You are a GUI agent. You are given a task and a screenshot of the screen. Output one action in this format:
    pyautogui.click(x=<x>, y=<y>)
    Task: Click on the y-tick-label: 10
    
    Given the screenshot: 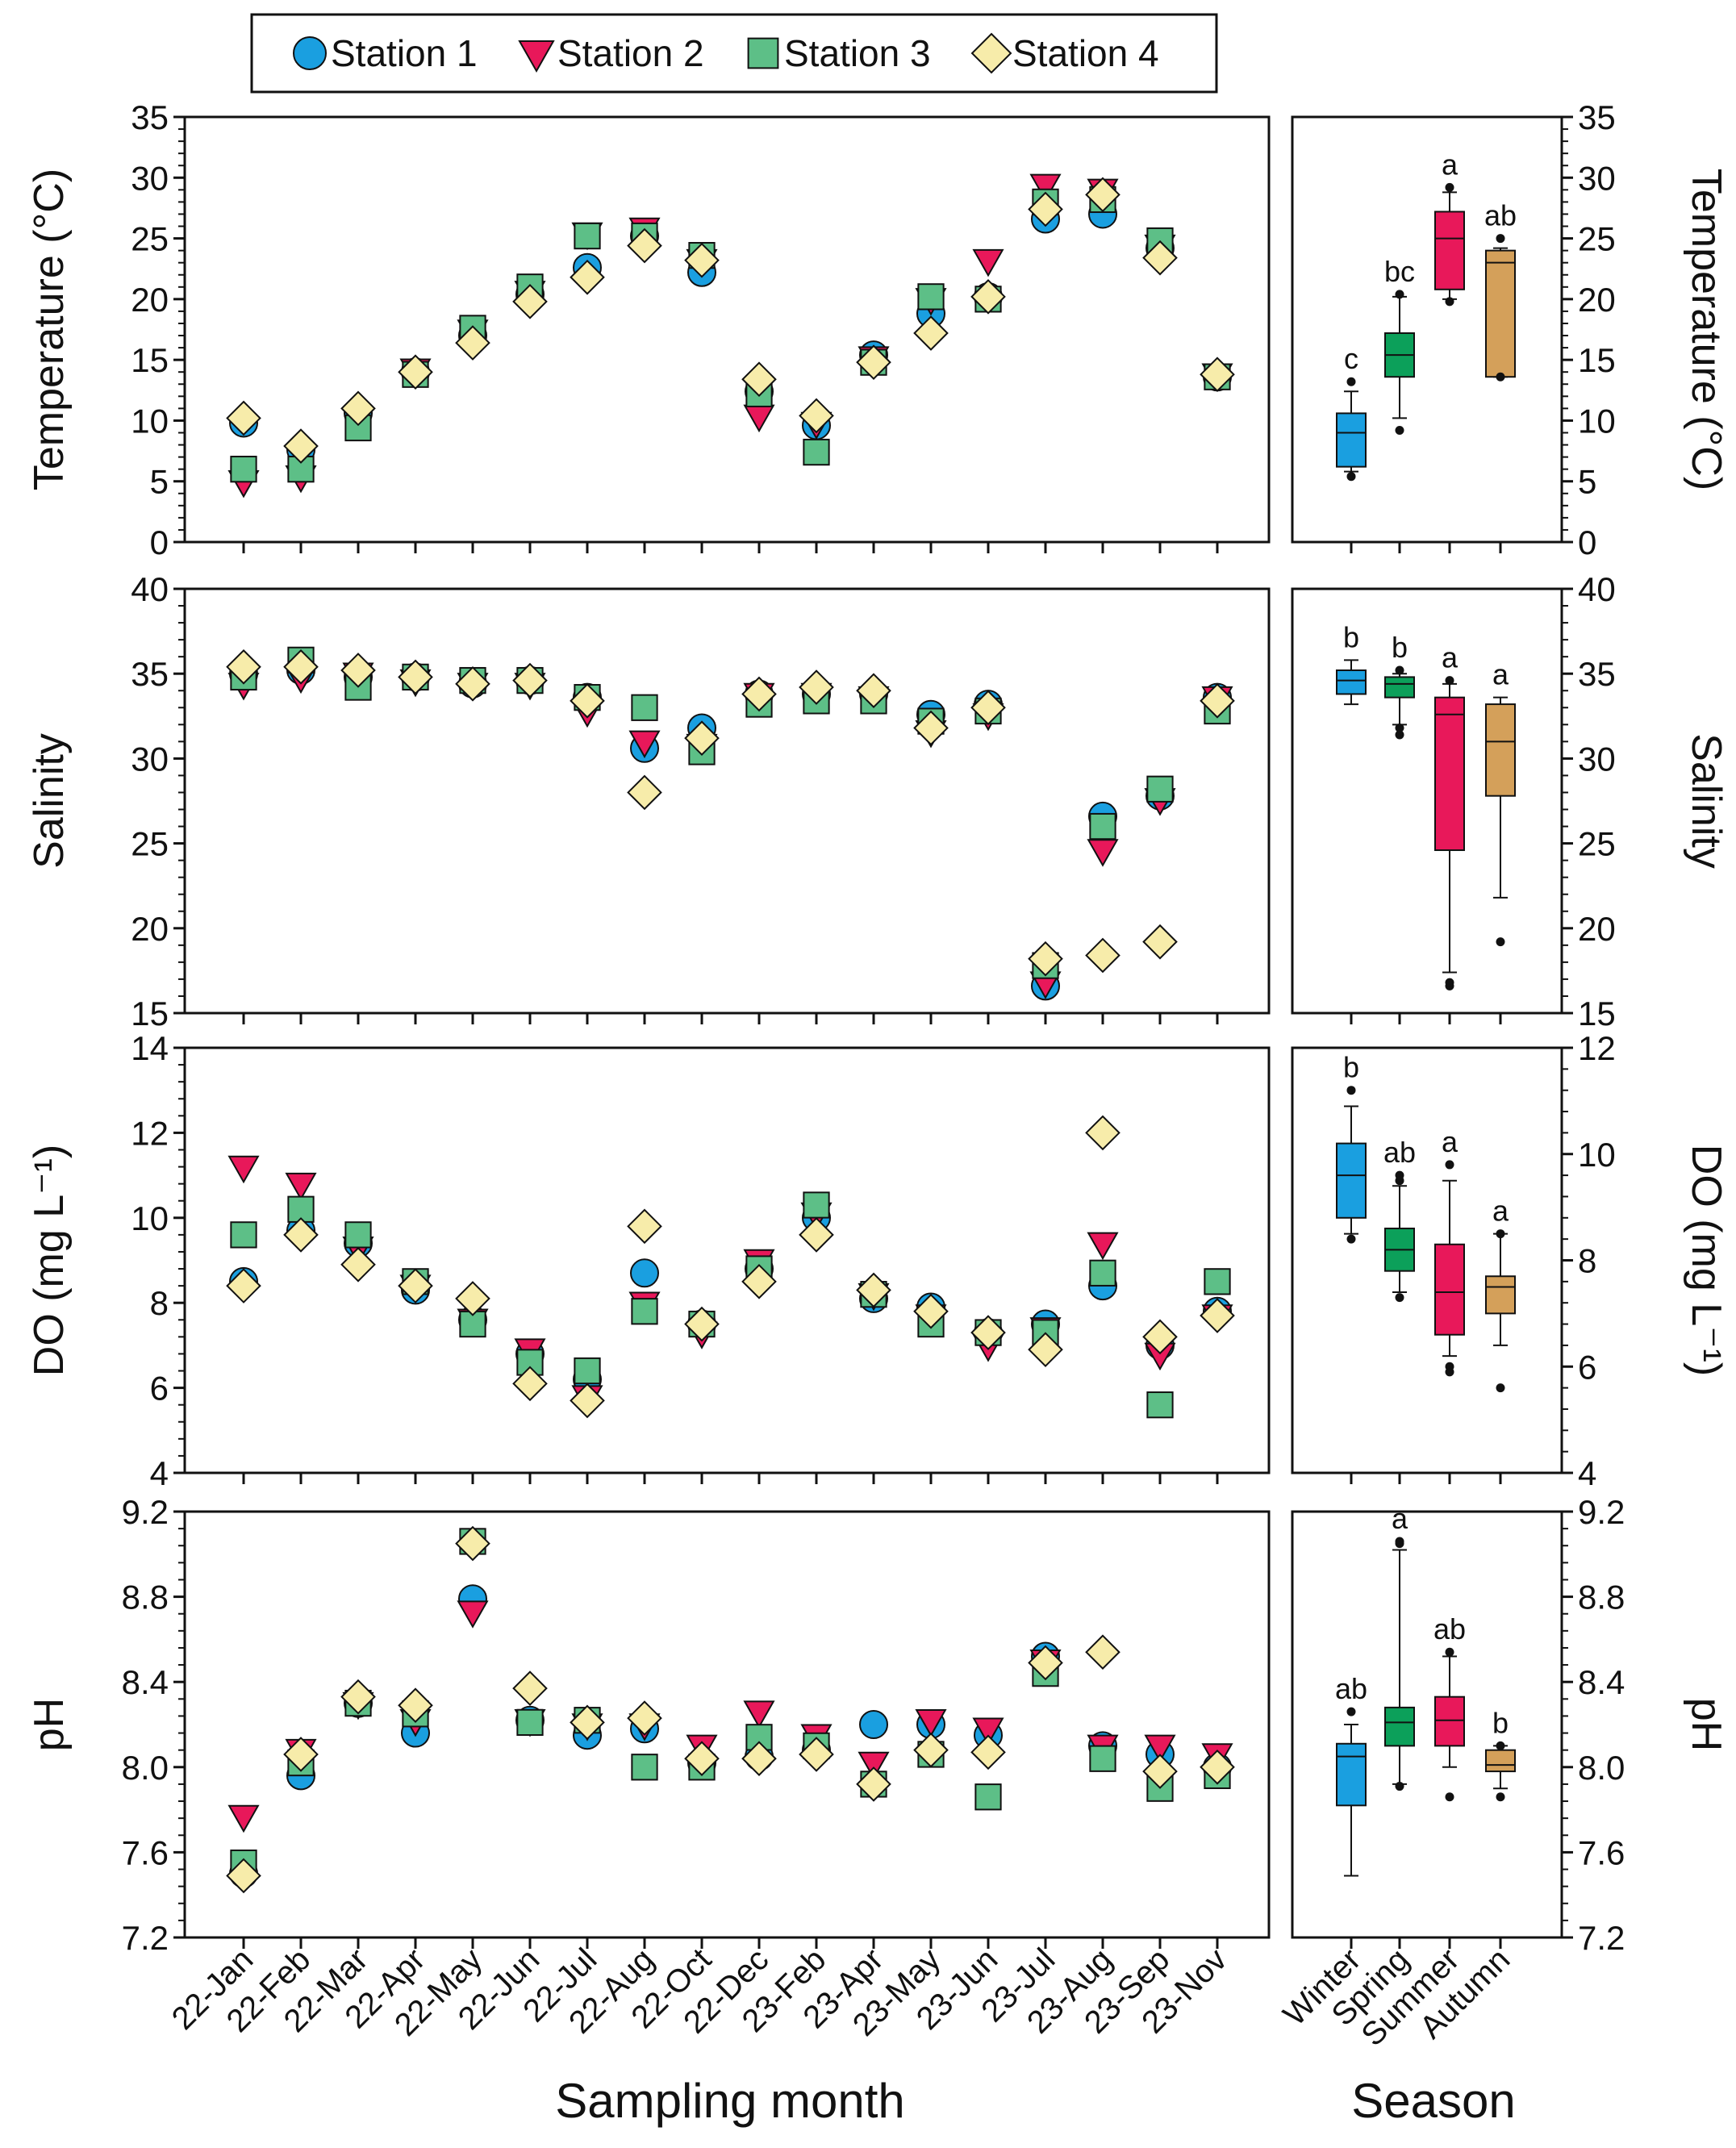 What is the action you would take?
    pyautogui.click(x=150, y=1218)
    